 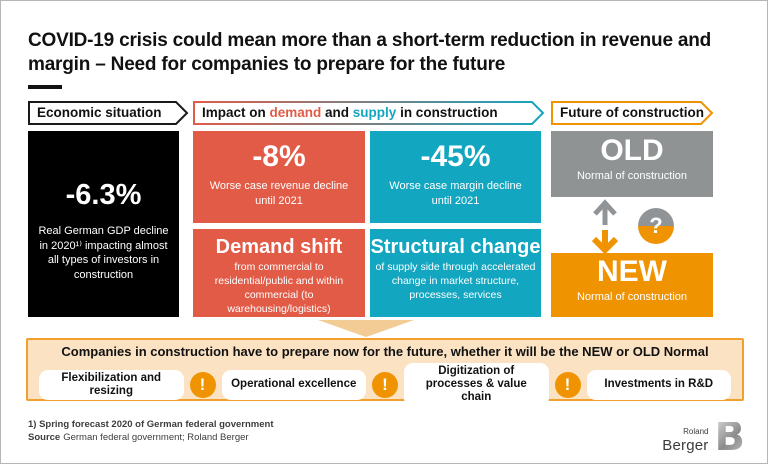 I want to click on header-economic-label: Economic situation, so click(x=99, y=112).